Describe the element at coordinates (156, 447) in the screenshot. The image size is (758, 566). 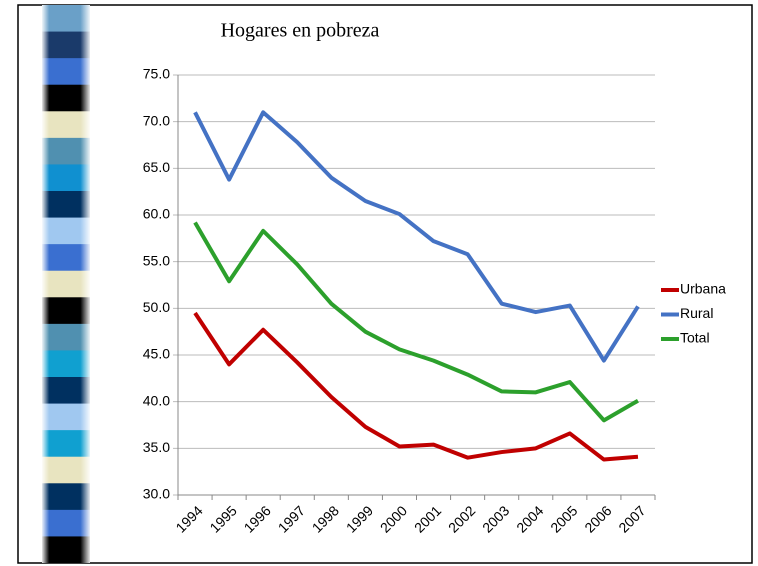
I see `y-tick-label: 35.0` at that location.